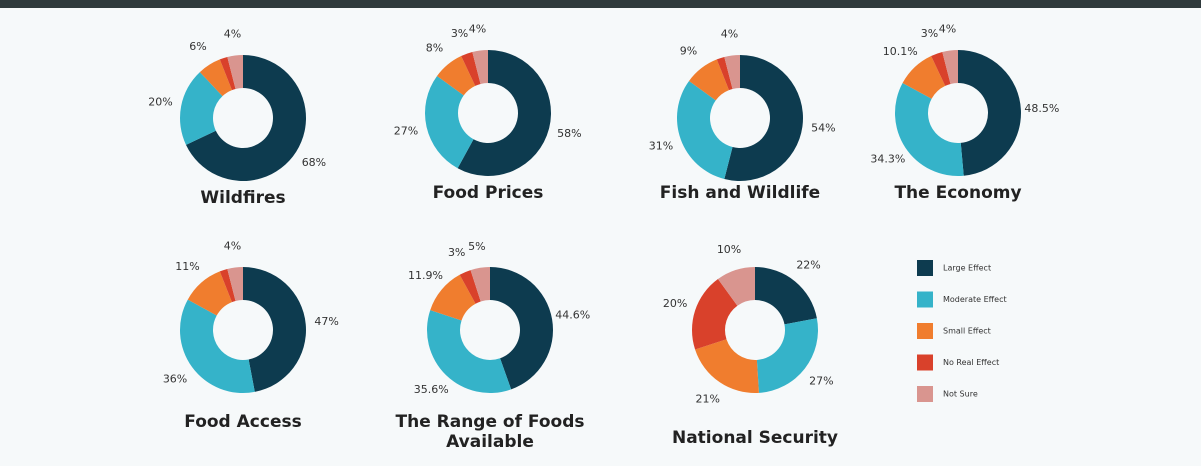  I want to click on legend-label: No Real Effect, so click(971, 362).